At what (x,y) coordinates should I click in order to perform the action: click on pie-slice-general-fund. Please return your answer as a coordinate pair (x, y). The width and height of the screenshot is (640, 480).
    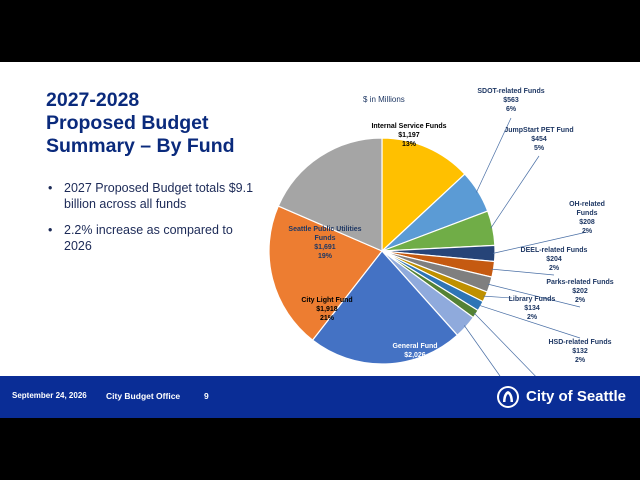
    Looking at the image, I should click on (385, 307).